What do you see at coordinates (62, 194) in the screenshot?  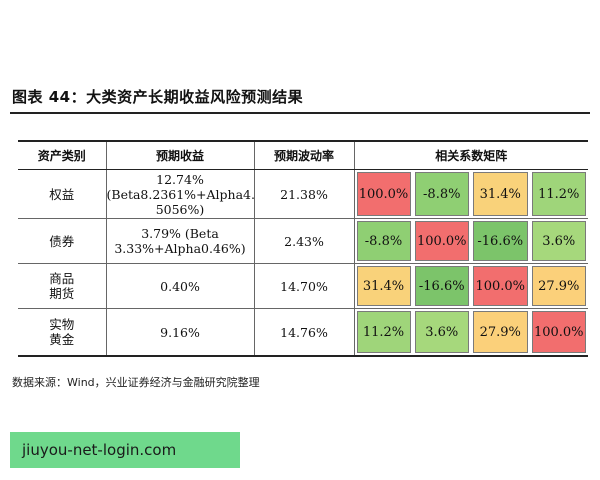 I see `asset-category: 权益` at bounding box center [62, 194].